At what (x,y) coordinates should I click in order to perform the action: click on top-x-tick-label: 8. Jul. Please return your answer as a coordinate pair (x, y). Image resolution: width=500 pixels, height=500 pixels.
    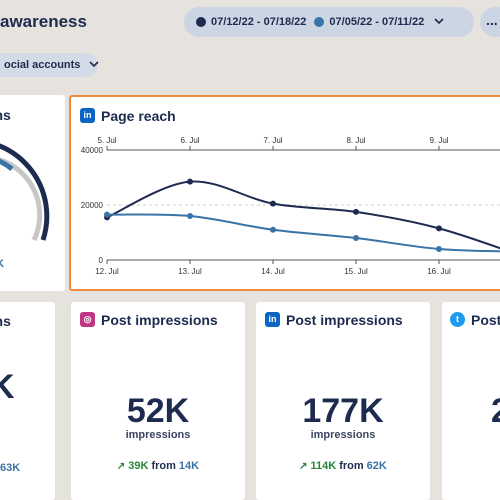
    Looking at the image, I should click on (355, 140).